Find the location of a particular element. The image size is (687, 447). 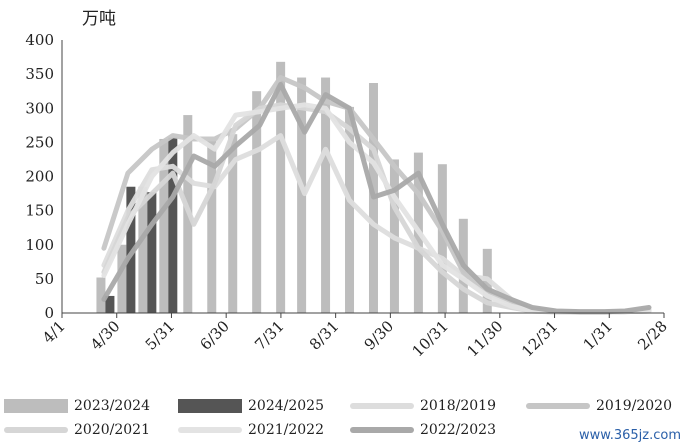

x-tick-label: 11/30 is located at coordinates (484, 338).